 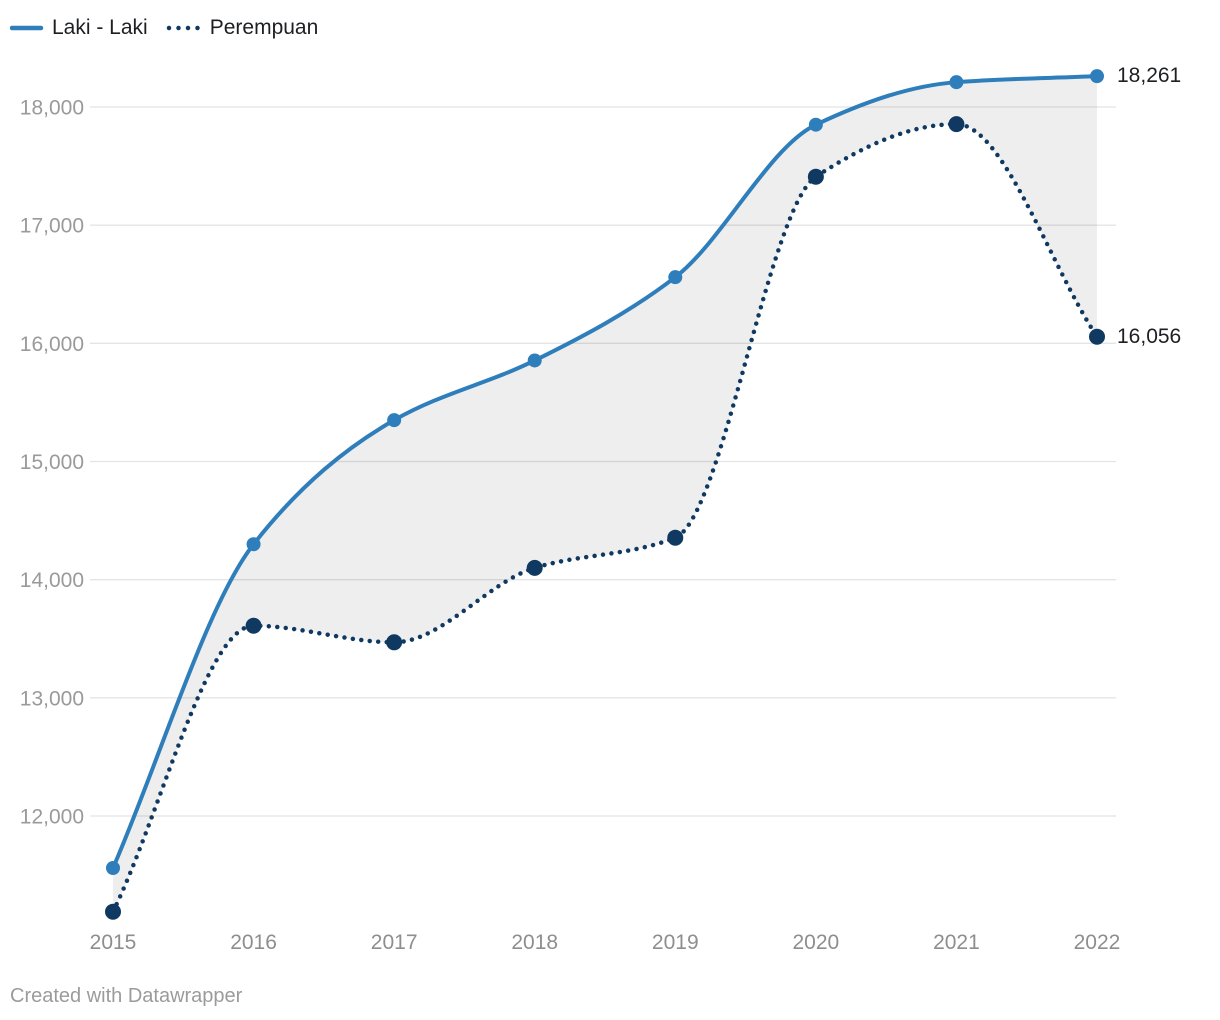 I want to click on y-tick-label: 12,000, so click(x=52, y=817).